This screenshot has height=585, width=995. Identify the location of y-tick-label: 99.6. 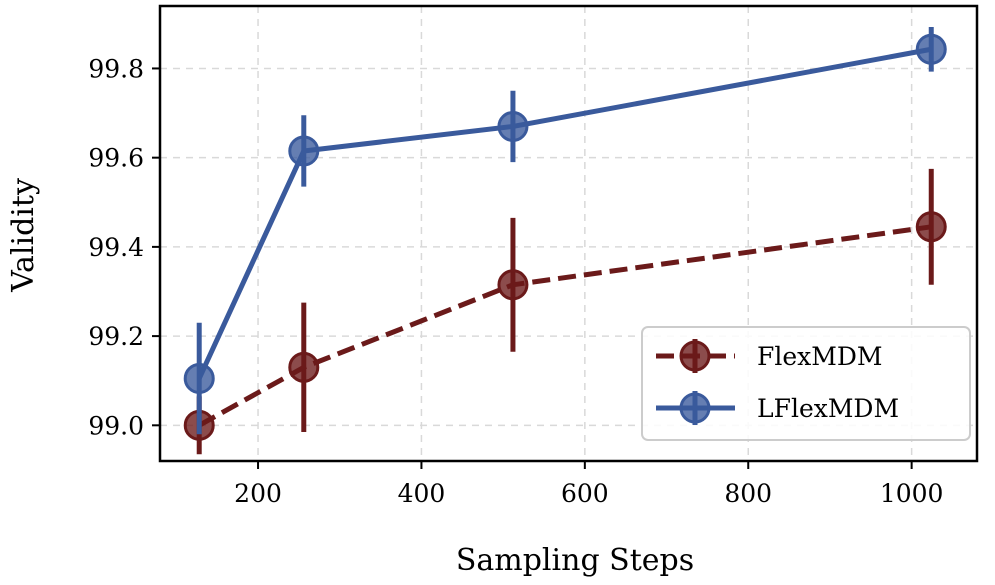
(116, 158).